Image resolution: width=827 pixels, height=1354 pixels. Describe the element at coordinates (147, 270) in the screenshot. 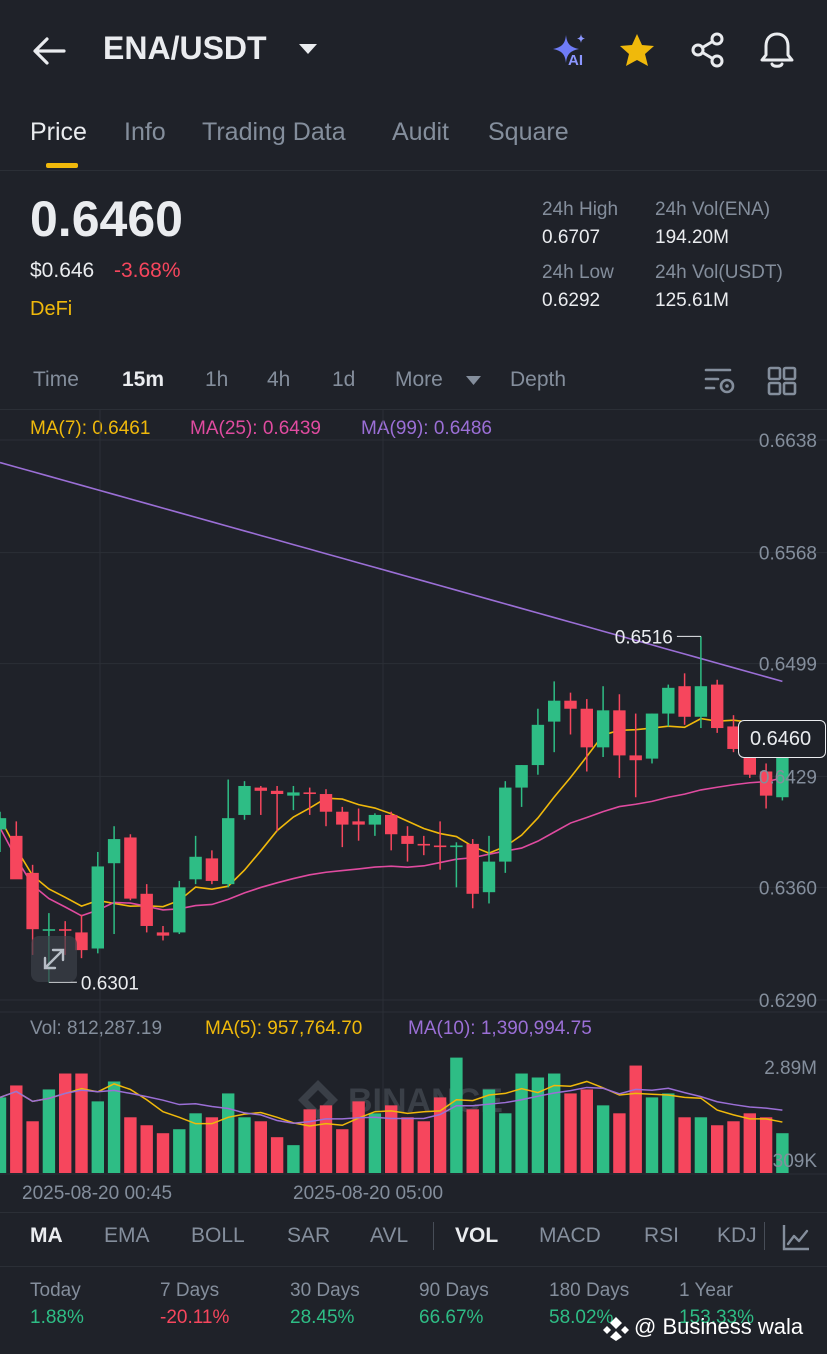

I see `price-change: -3.68%` at that location.